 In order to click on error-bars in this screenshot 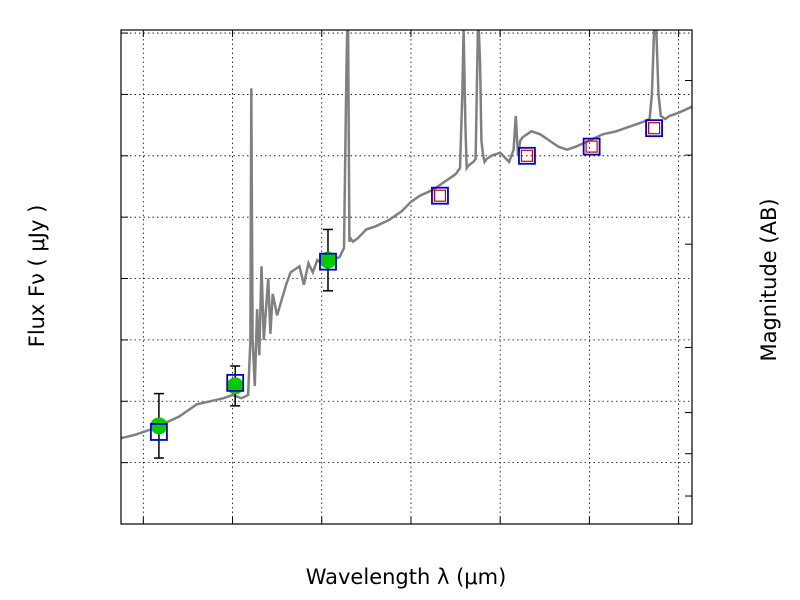, I will do `click(243, 343)`.